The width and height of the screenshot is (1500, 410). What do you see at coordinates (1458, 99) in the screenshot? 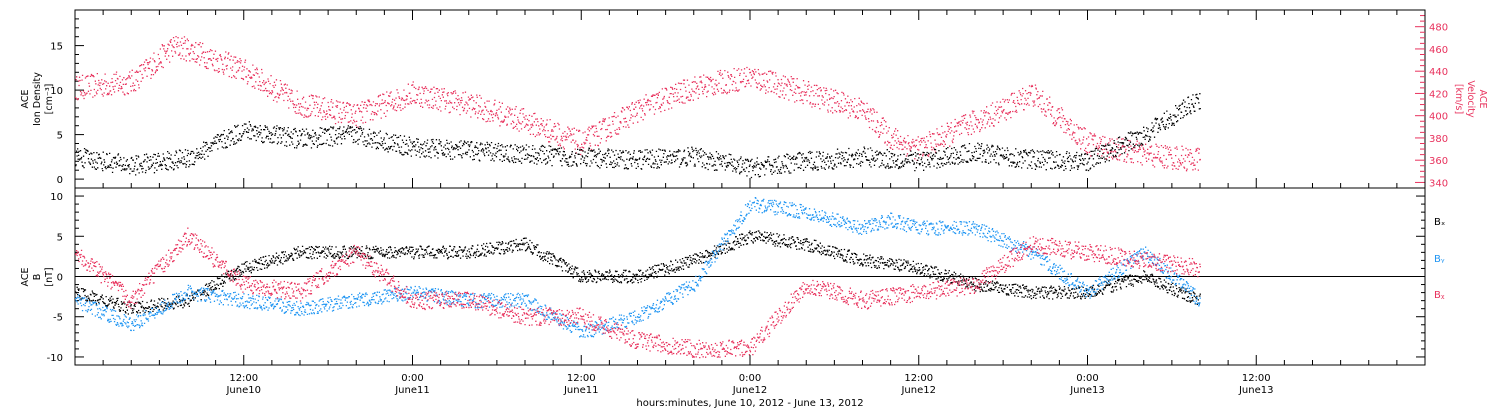
I see `velocity-axis-label-line: [km/s]` at bounding box center [1458, 99].